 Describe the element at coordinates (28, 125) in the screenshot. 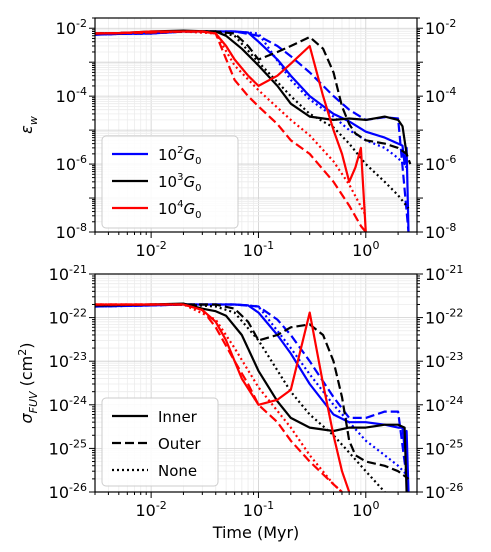

I see `y-axis-label: εw` at that location.